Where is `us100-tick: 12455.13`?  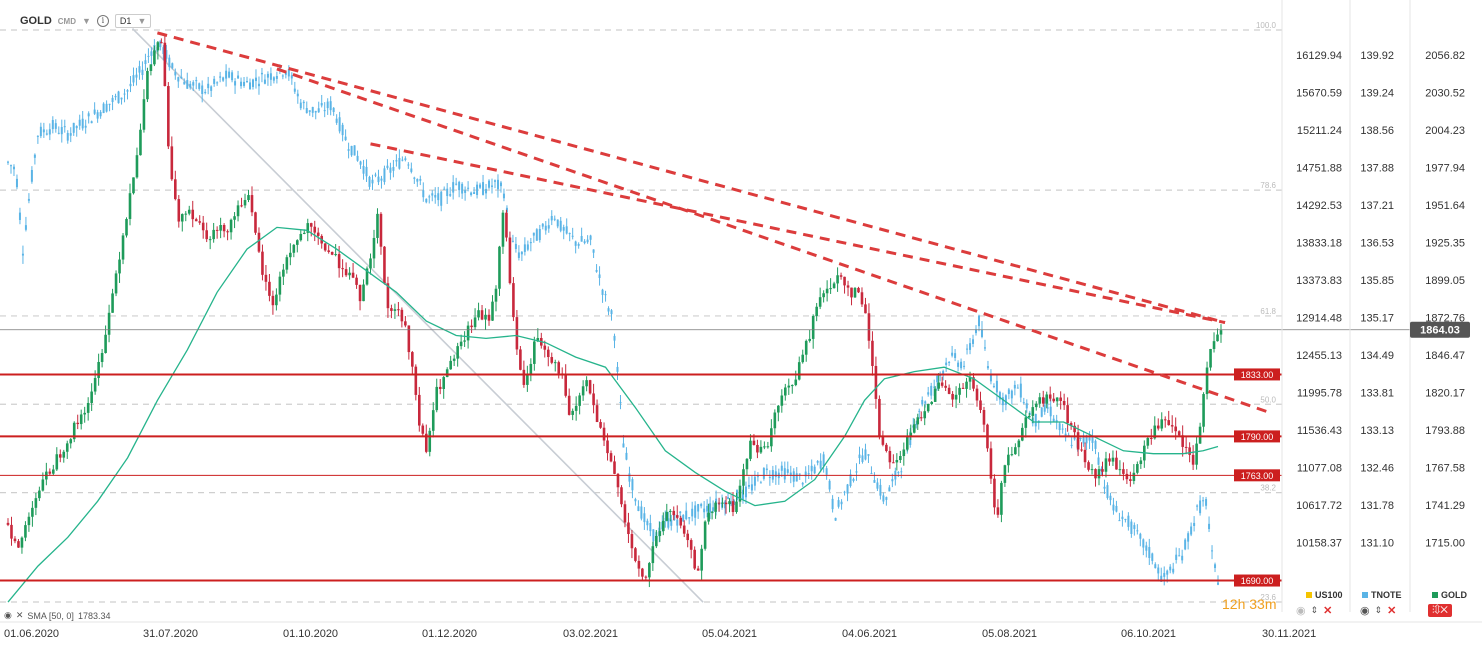
us100-tick: 12455.13 is located at coordinates (1319, 356).